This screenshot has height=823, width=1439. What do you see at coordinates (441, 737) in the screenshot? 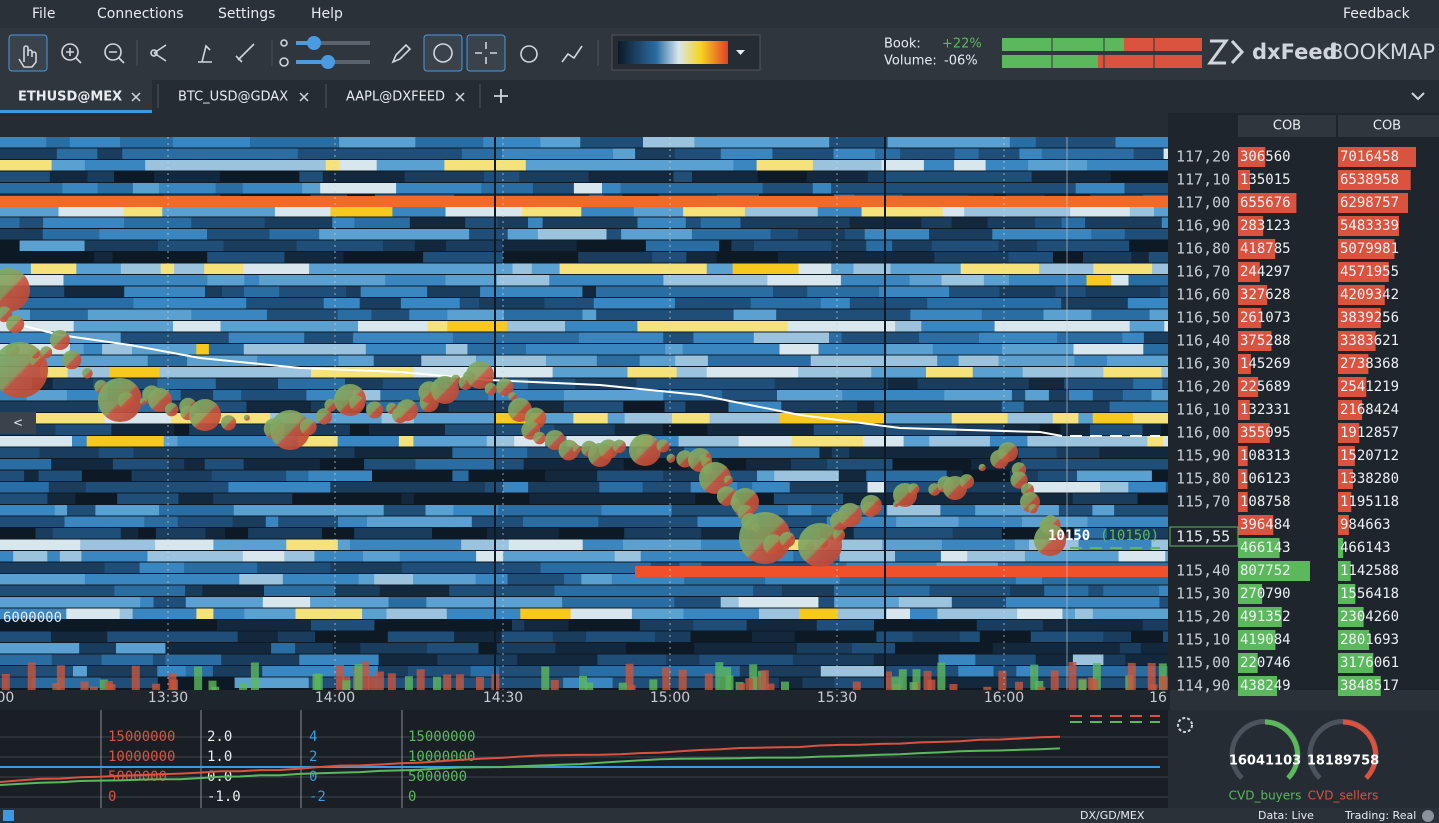
I see `indicator-axis-label: 15000000` at bounding box center [441, 737].